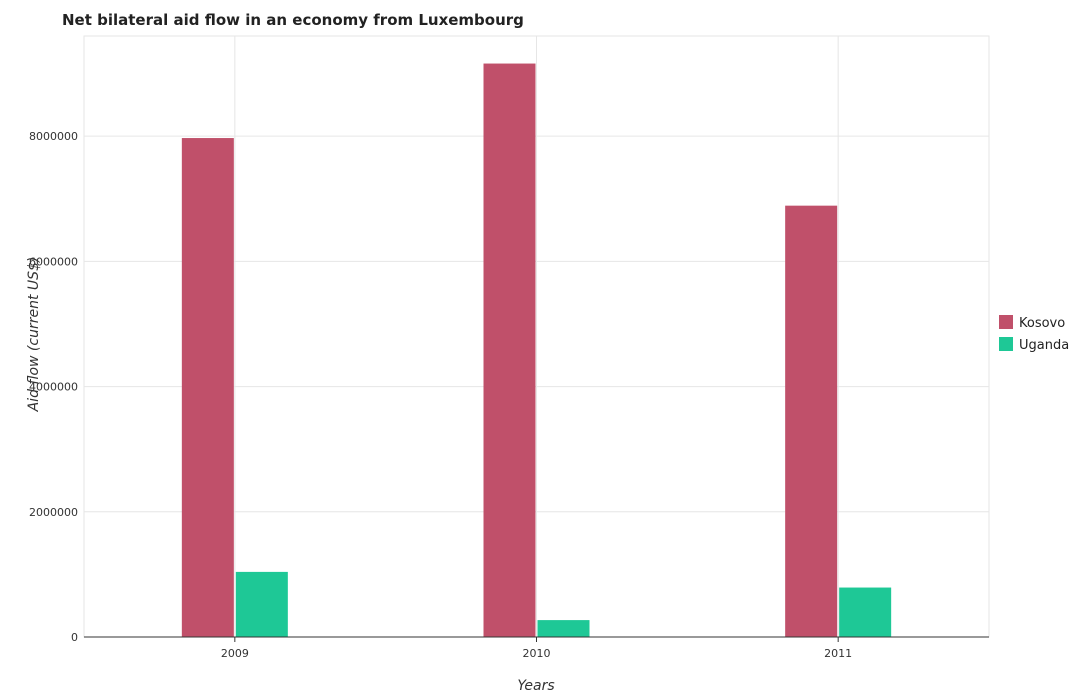  Describe the element at coordinates (53, 261) in the screenshot. I see `y-tick-label: 6000000` at that location.